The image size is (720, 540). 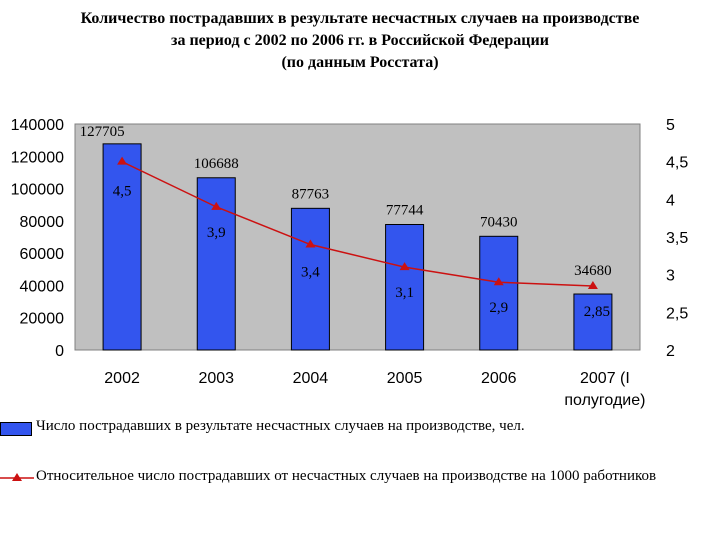 I want to click on line-value-label-5: 2,85, so click(x=597, y=312).